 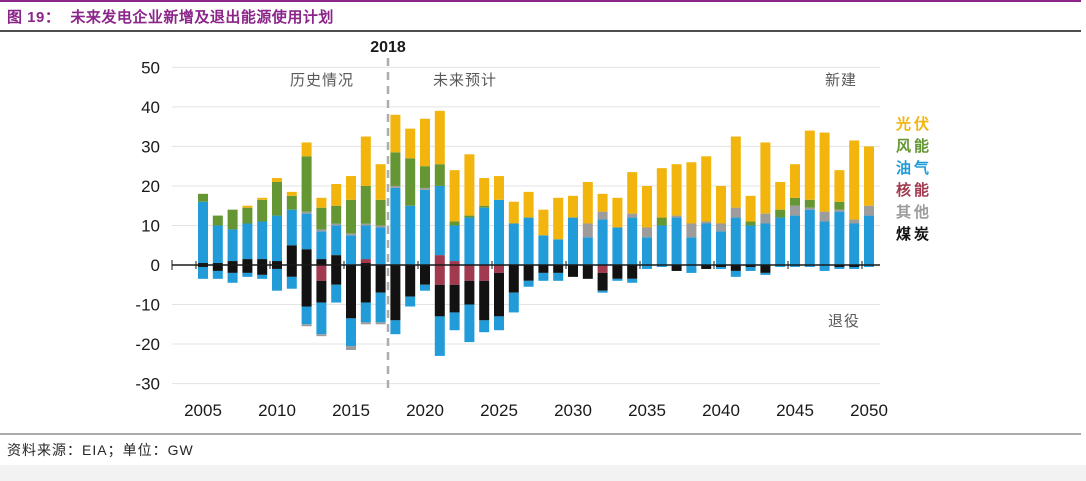 I want to click on annotation-retirement-label: 退役, so click(x=843, y=321).